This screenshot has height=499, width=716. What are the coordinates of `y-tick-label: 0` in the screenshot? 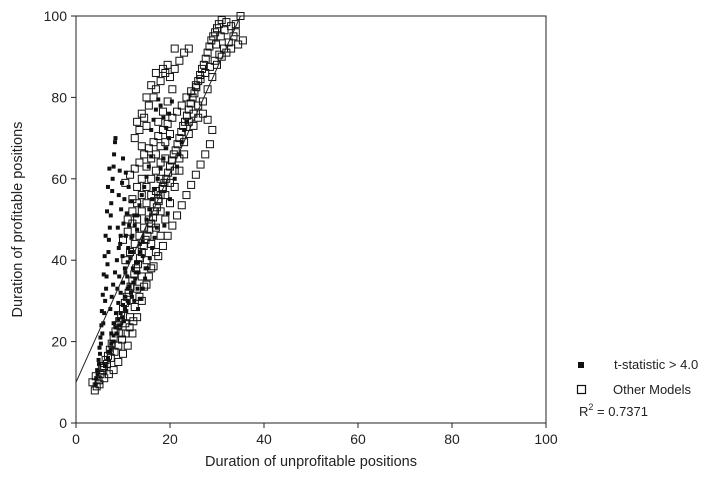 It's located at (63, 423).